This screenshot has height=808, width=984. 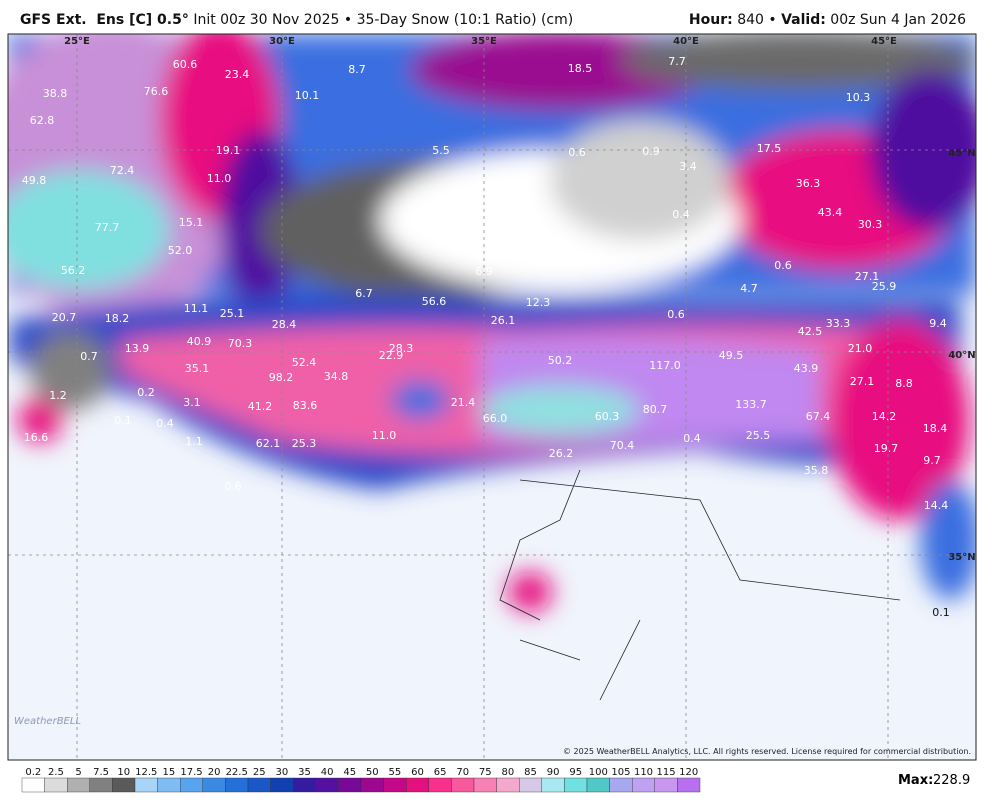 What do you see at coordinates (686, 41) in the screenshot?
I see `grid-label: 40°E` at bounding box center [686, 41].